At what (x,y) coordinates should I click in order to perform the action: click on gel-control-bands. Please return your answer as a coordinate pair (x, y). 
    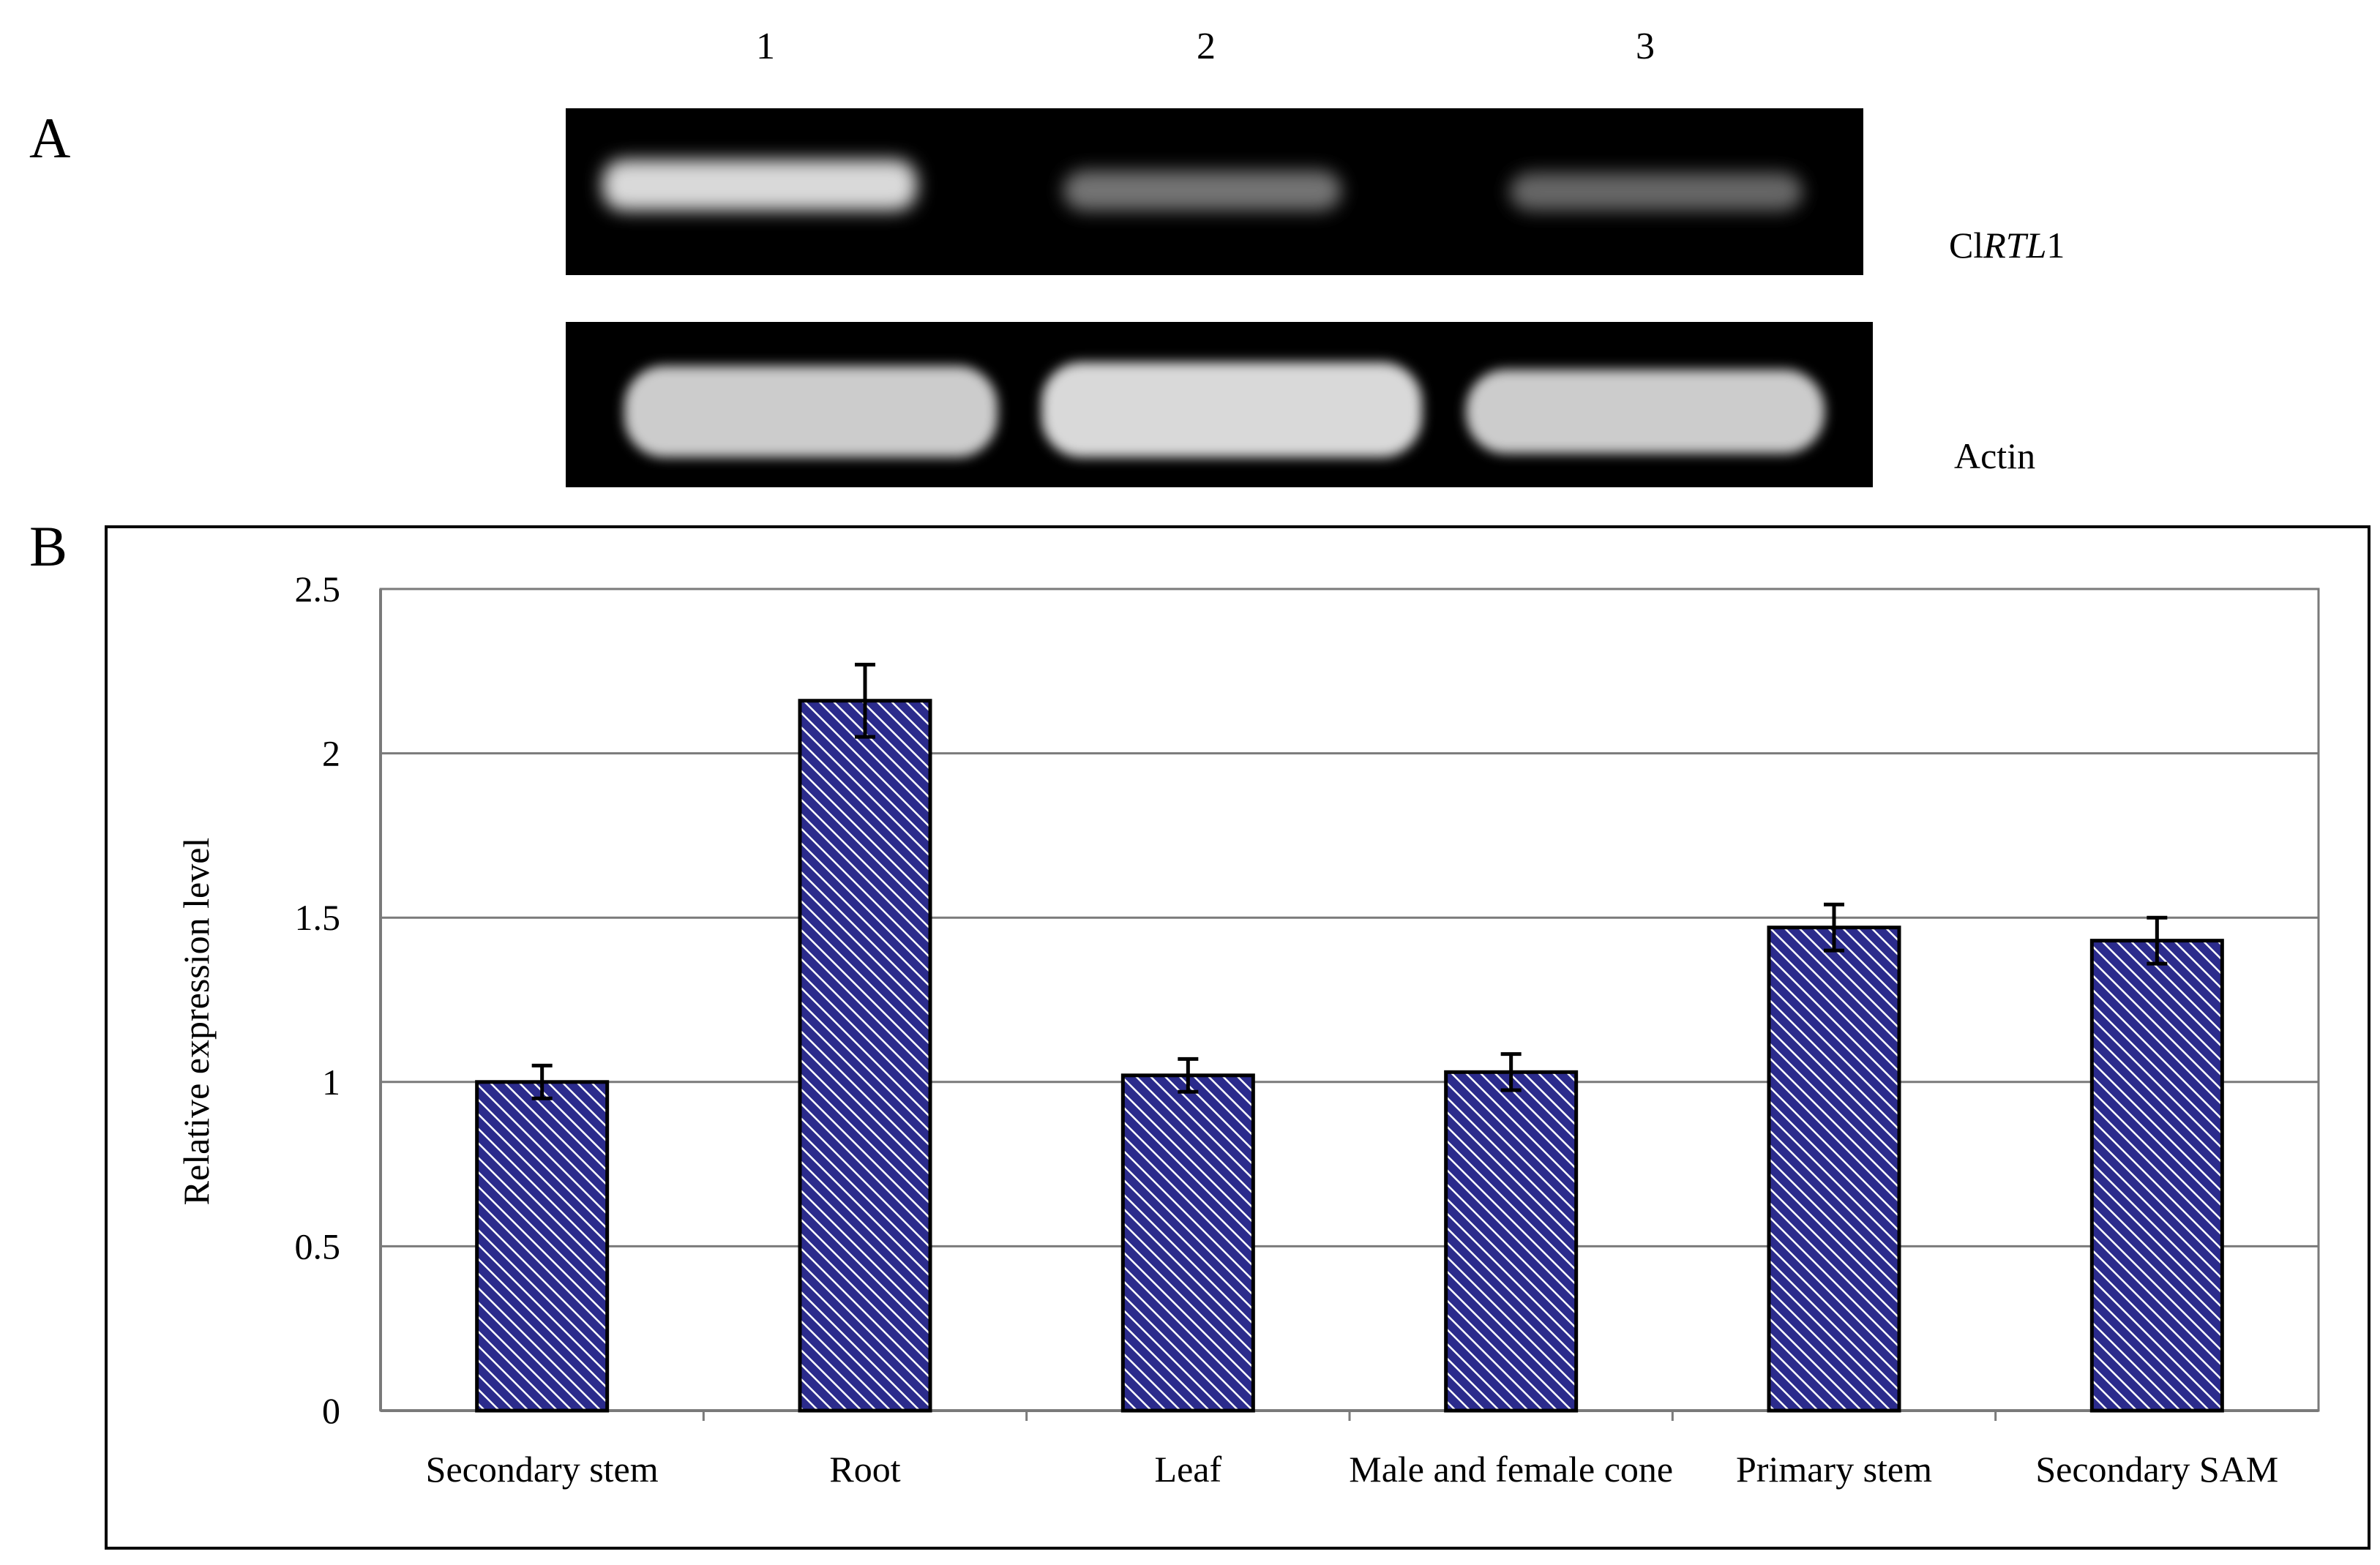
    Looking at the image, I should click on (1224, 409).